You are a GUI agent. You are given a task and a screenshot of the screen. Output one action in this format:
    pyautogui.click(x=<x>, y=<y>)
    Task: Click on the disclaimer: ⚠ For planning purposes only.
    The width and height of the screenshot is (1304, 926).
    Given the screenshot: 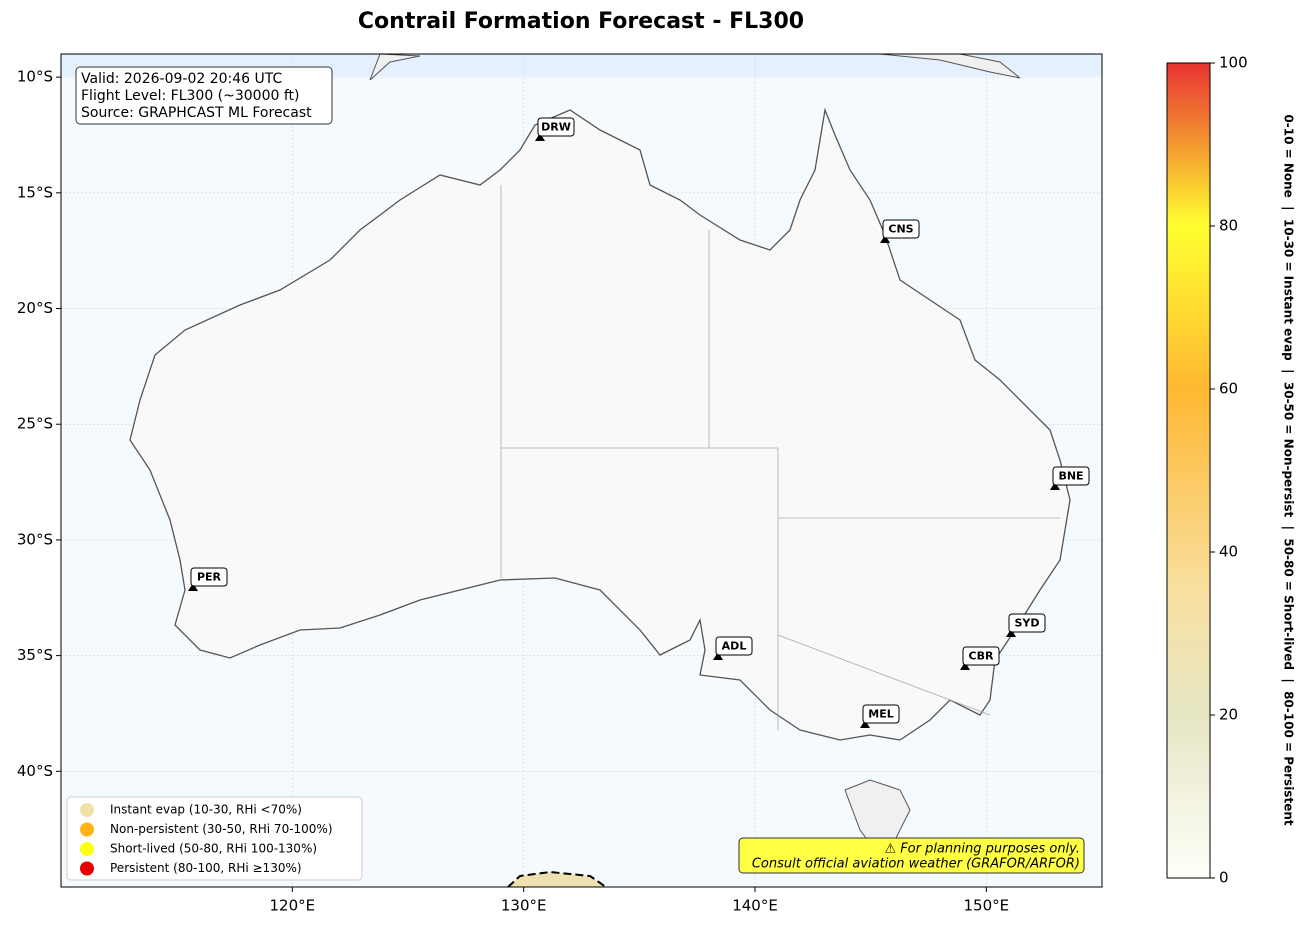 What is the action you would take?
    pyautogui.click(x=983, y=849)
    